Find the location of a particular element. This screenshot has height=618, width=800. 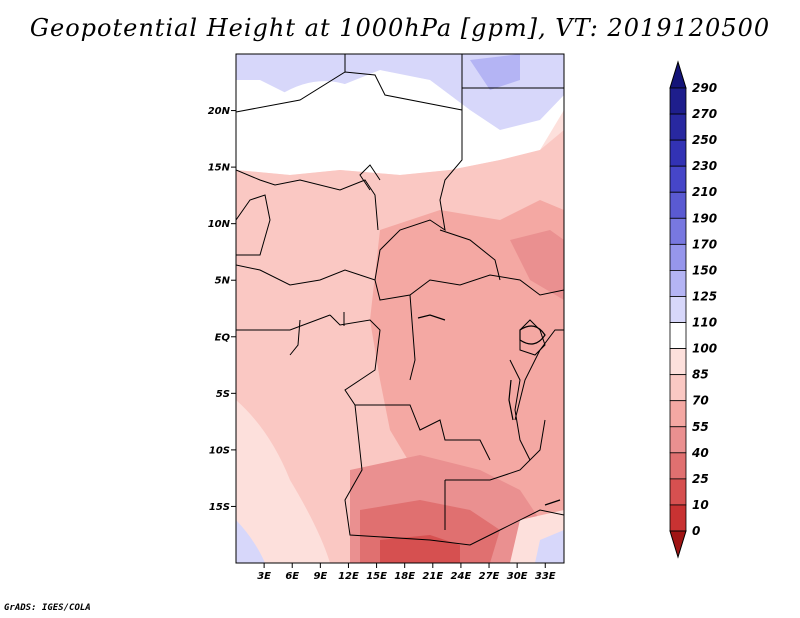

colorbar-label: 0 is located at coordinates (696, 531).